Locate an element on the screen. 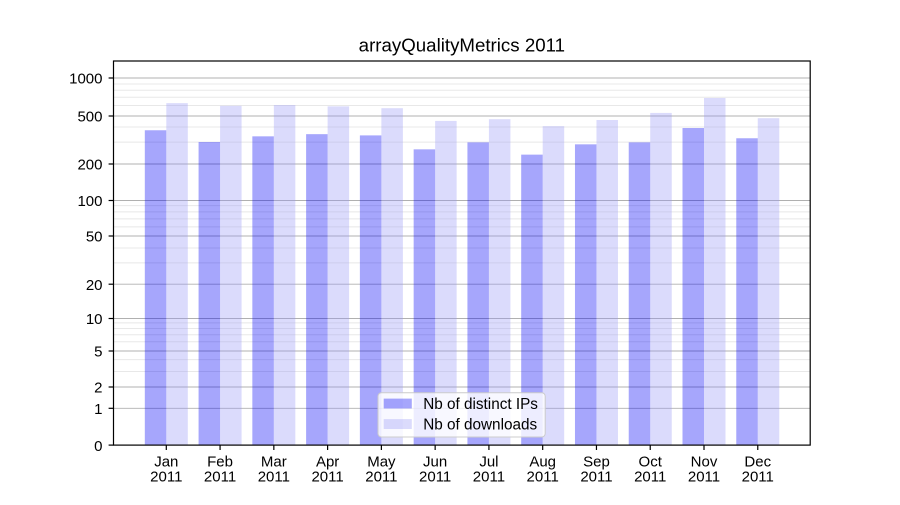 This screenshot has width=900, height=505. svg-text: 100 is located at coordinates (89, 201).